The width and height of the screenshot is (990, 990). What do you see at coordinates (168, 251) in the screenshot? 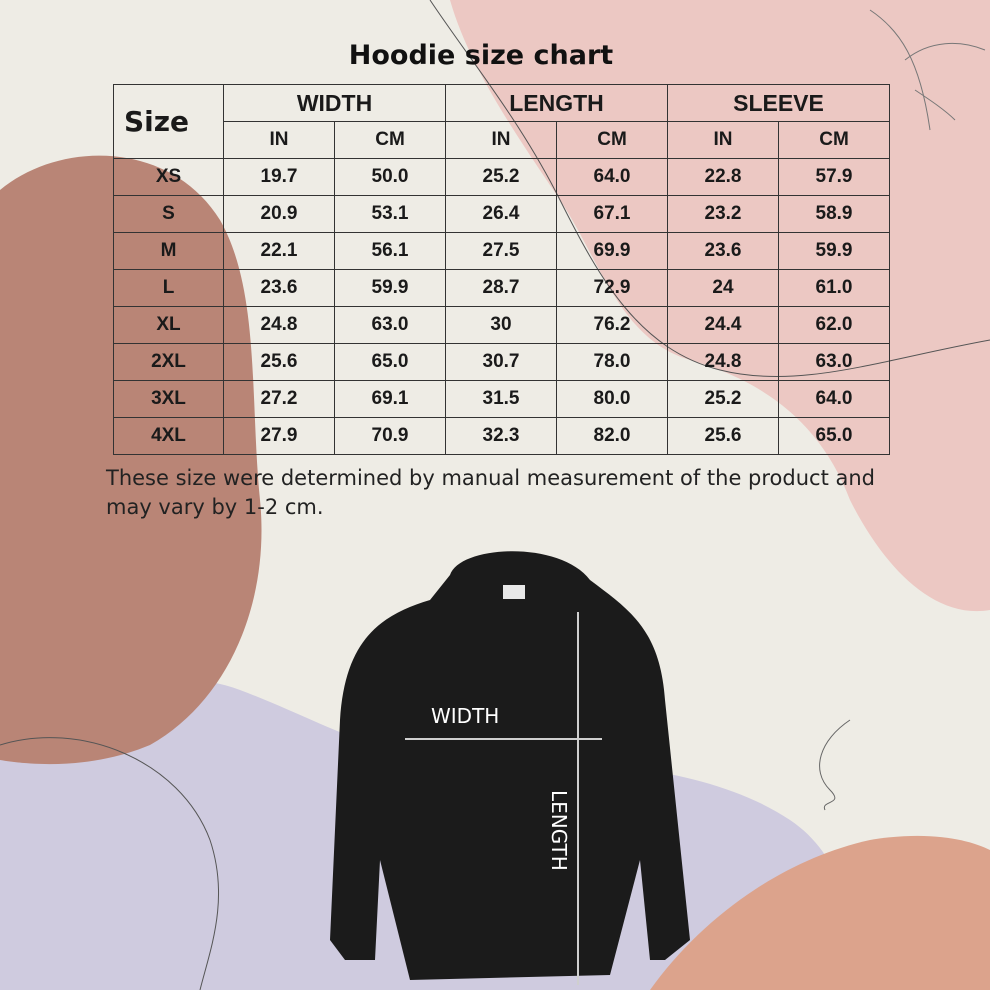
I see `size-cell: M` at bounding box center [168, 251].